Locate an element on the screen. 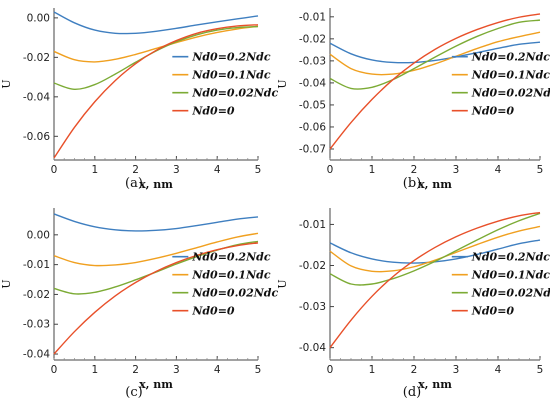 This screenshot has height=408, width=550. panel-caption: (d) is located at coordinates (412, 392).